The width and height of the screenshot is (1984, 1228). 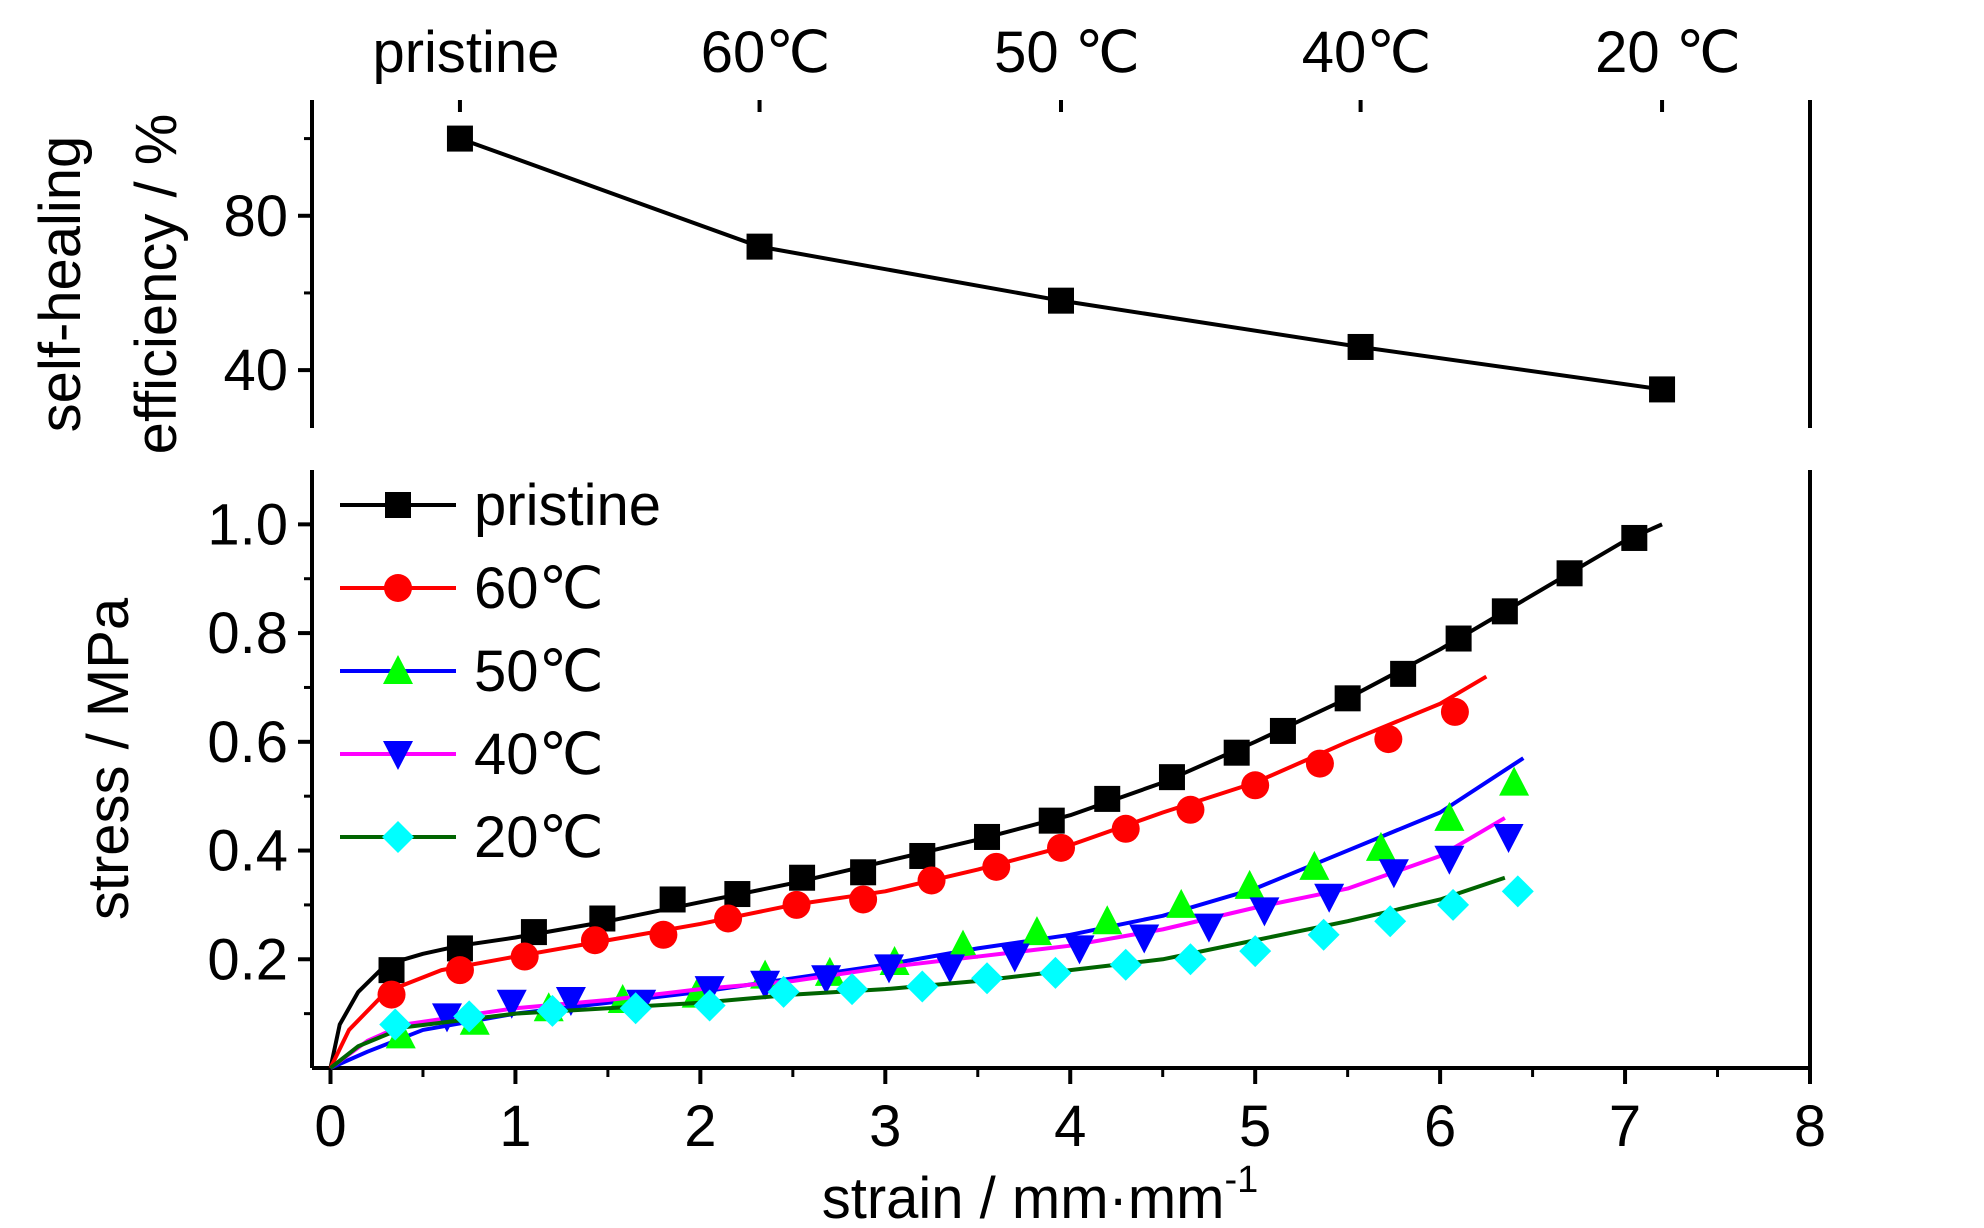 I want to click on y-tick-label: 0.2, so click(x=247, y=959).